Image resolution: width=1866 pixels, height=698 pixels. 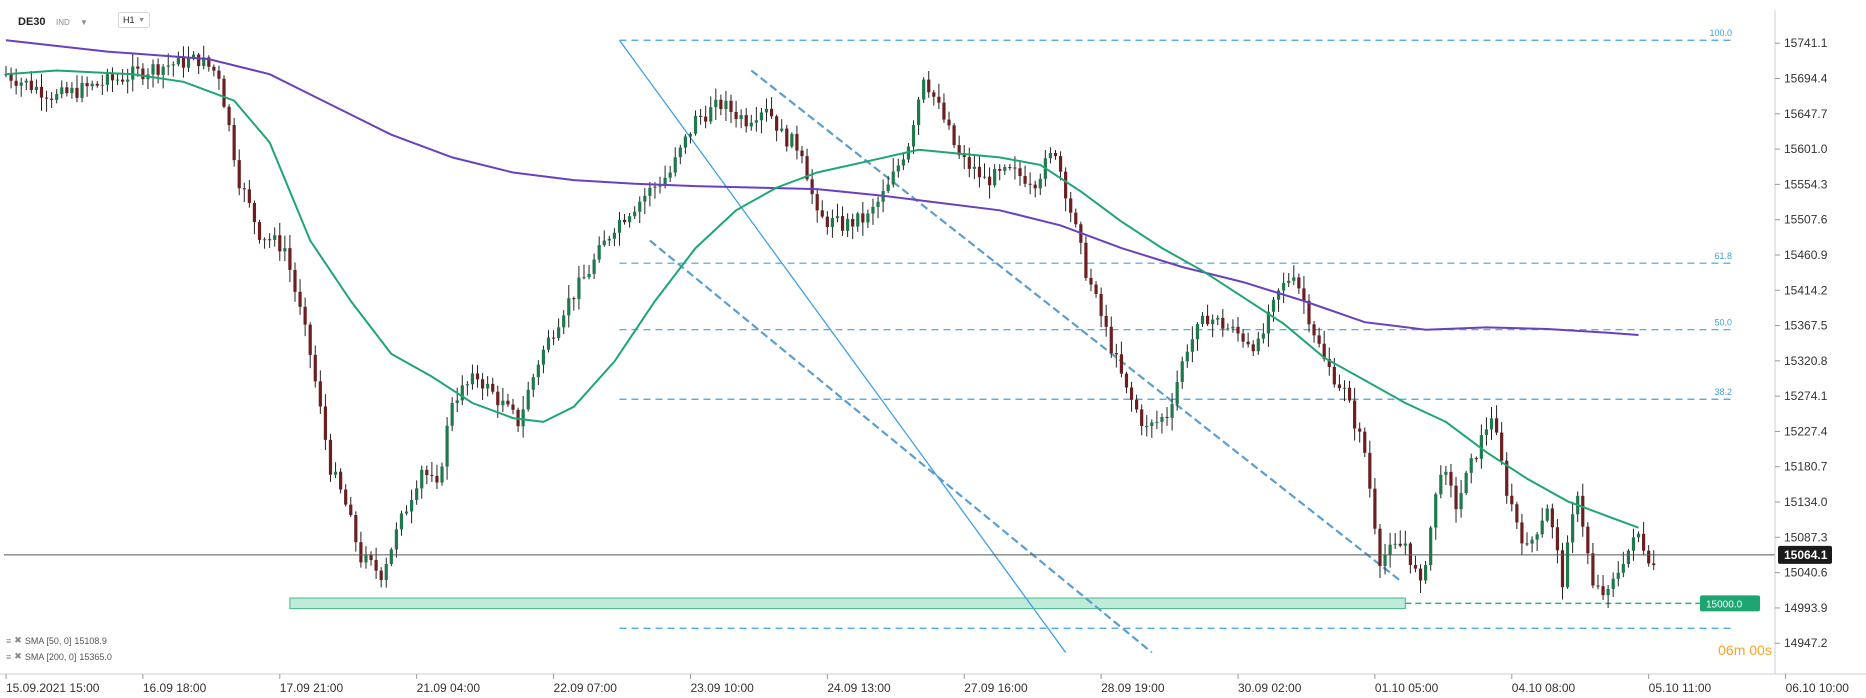 What do you see at coordinates (1818, 688) in the screenshot?
I see `x-tick-label: 06.10 10:00` at bounding box center [1818, 688].